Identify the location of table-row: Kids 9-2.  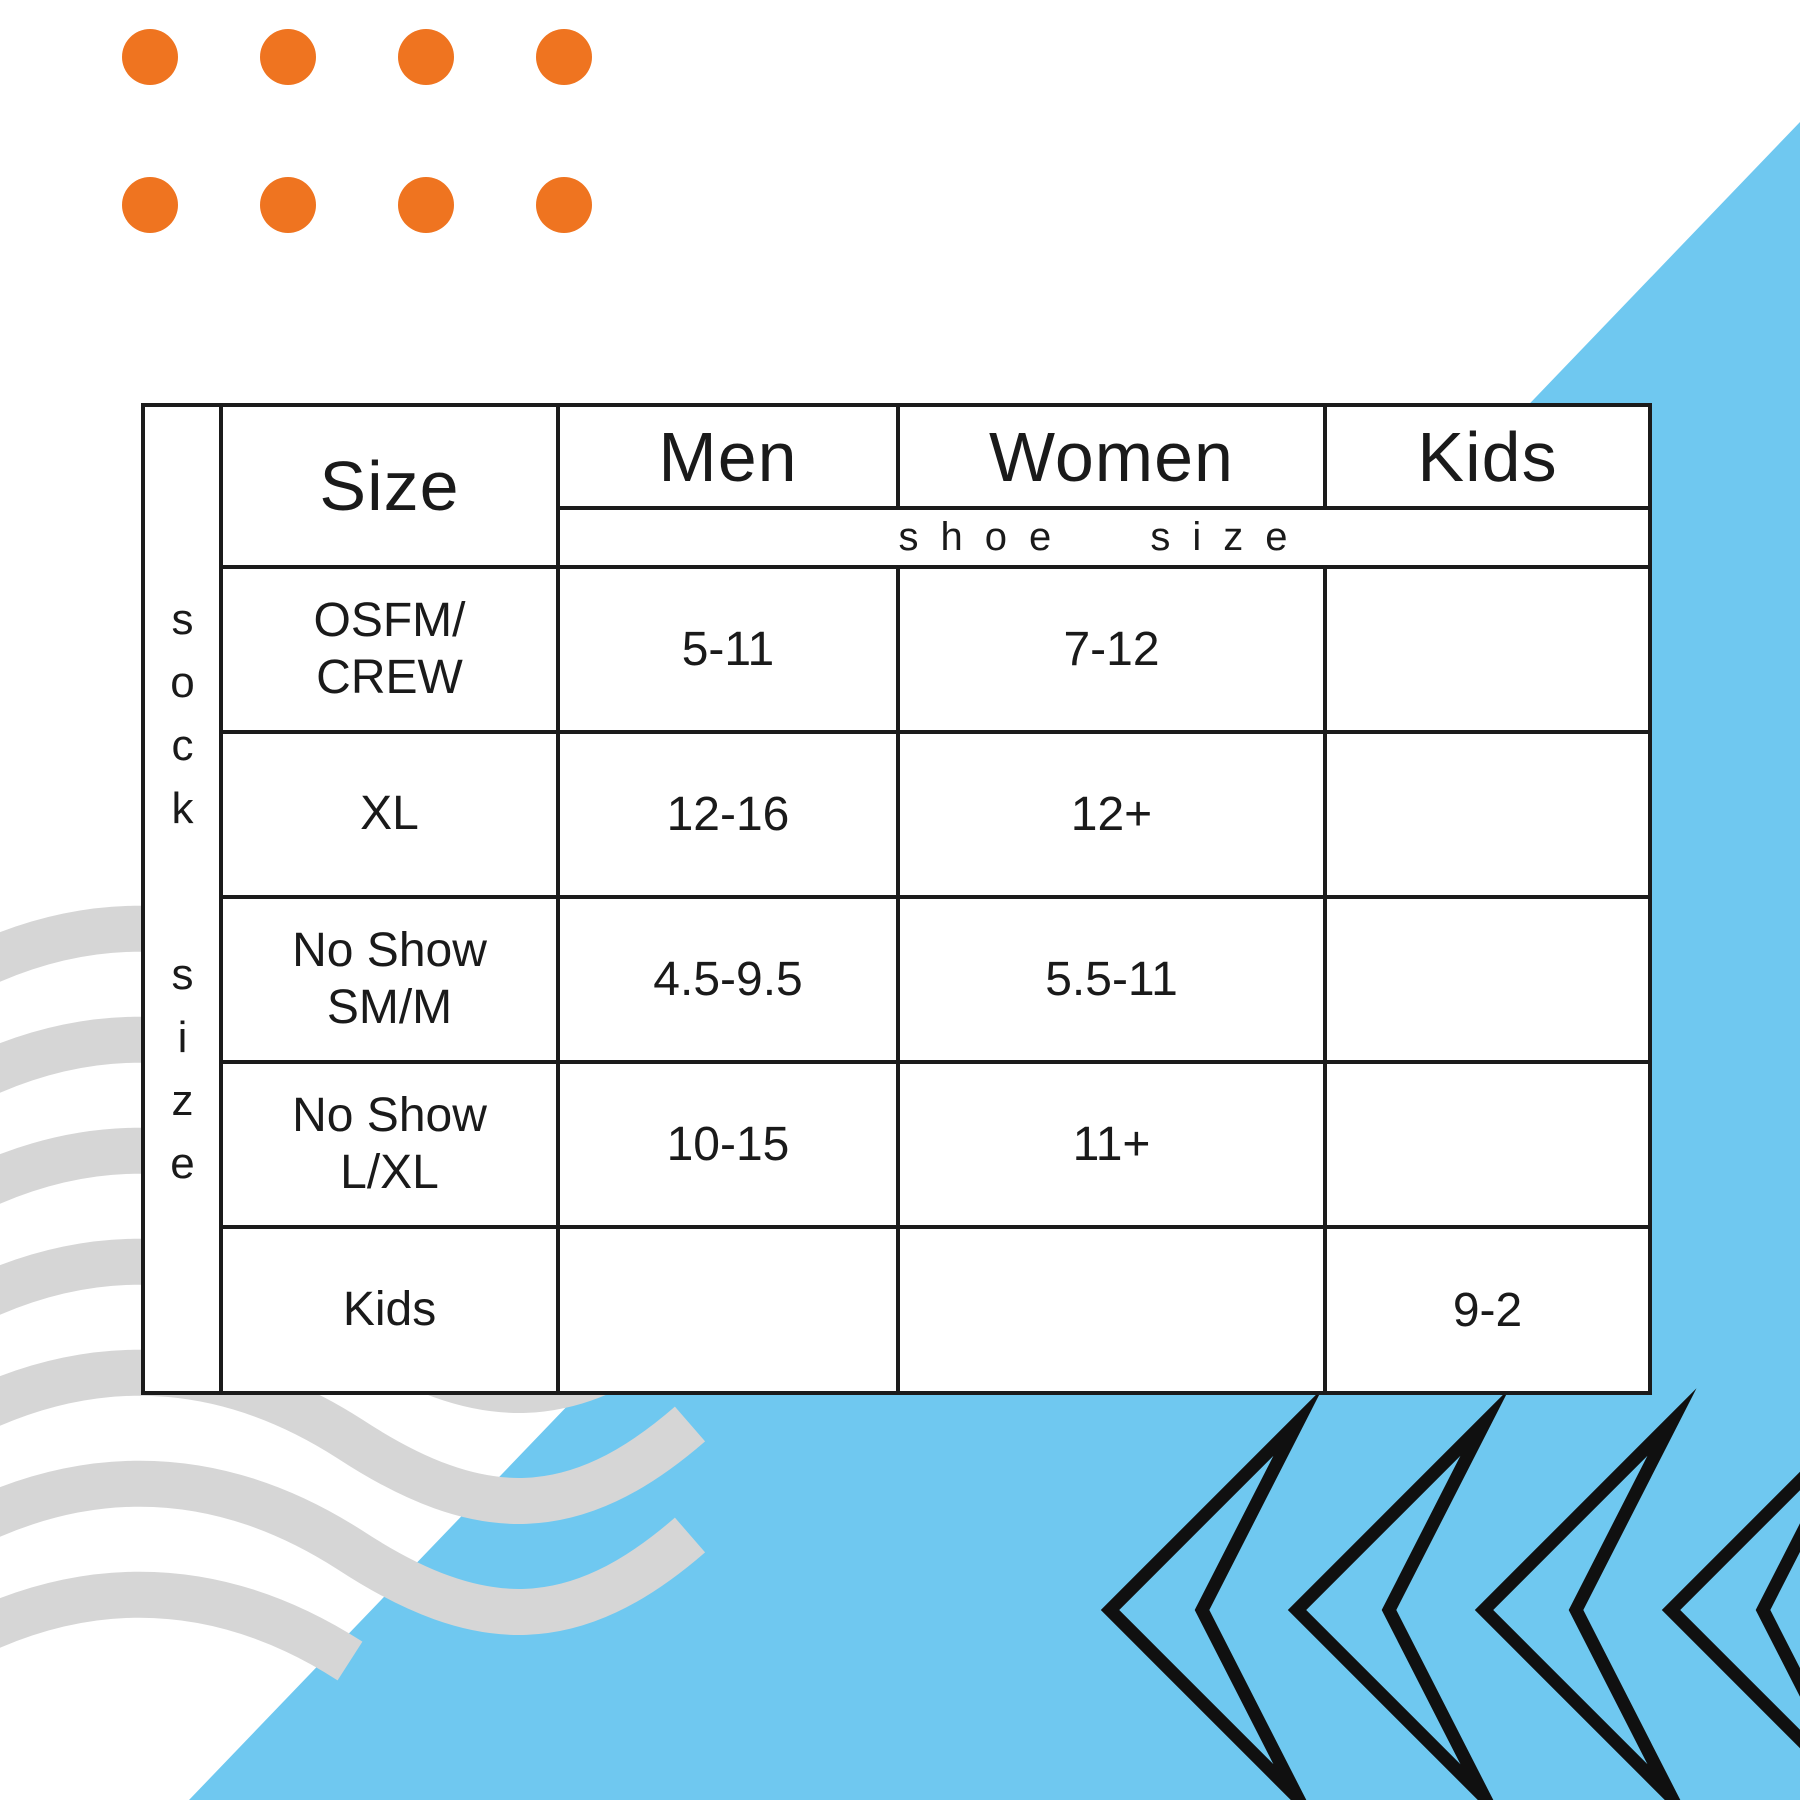
(897, 1310).